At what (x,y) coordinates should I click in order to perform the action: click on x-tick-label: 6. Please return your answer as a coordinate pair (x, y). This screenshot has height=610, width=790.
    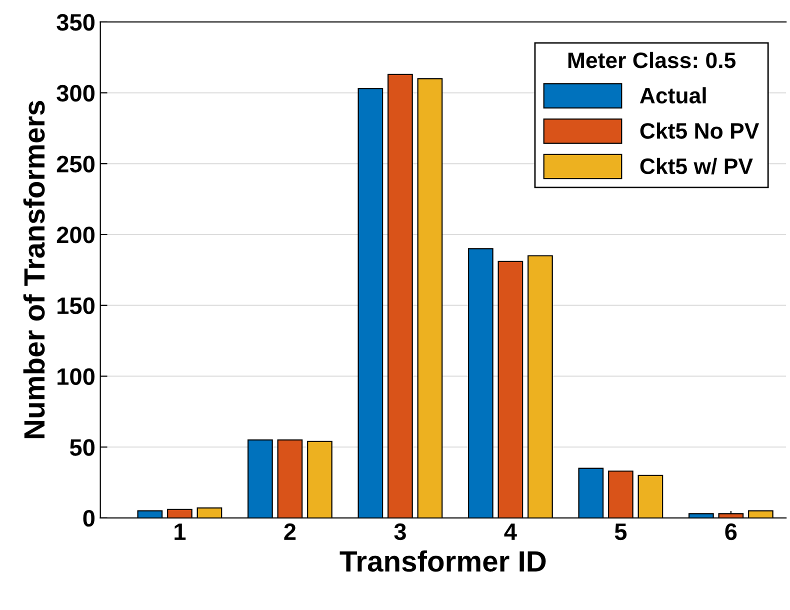
    Looking at the image, I should click on (731, 531).